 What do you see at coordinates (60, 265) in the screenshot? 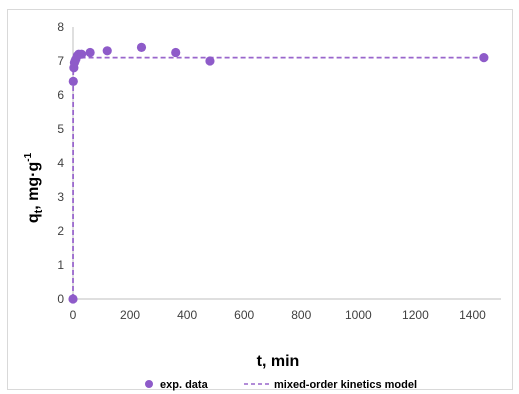
I see `y-tick-label: 1` at bounding box center [60, 265].